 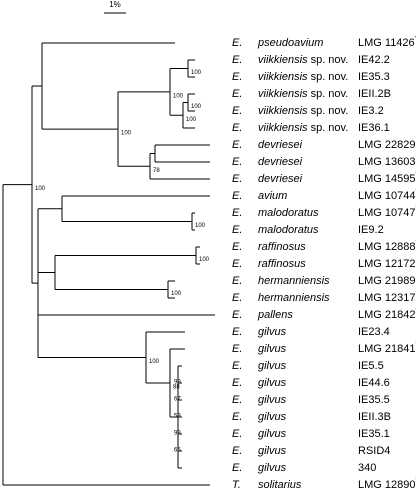 What do you see at coordinates (294, 298) in the screenshot?
I see `species-label: hermanniensis` at bounding box center [294, 298].